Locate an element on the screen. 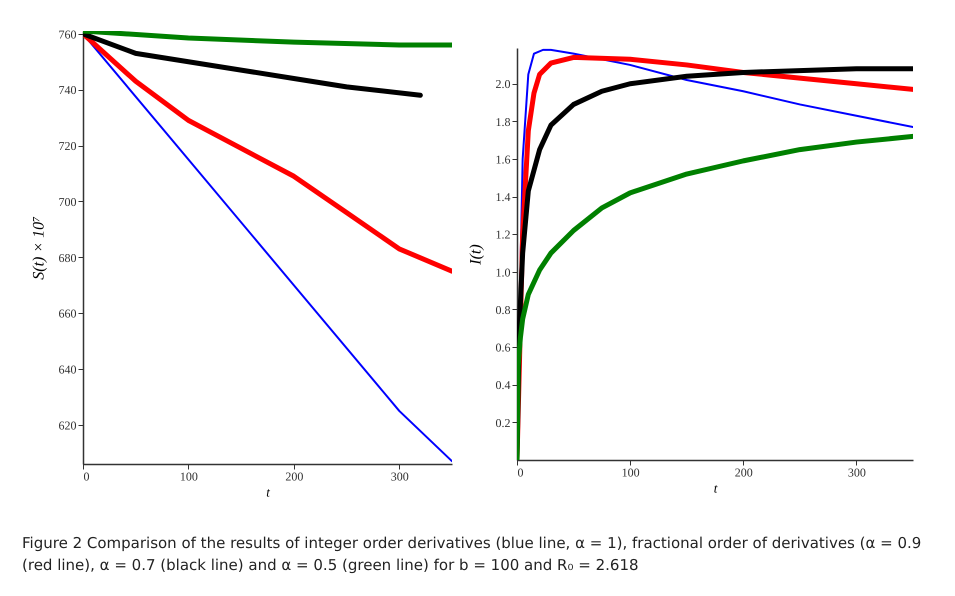  y-tick-label: 1.6 is located at coordinates (503, 159).